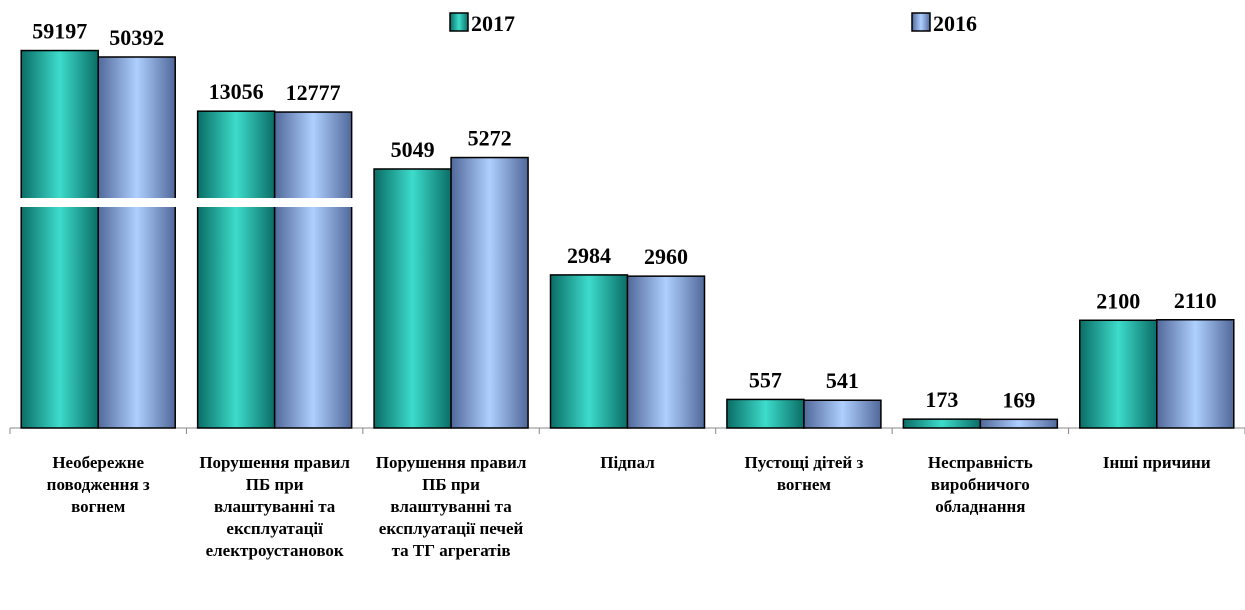  What do you see at coordinates (589, 255) in the screenshot?
I see `data-label: 2984` at bounding box center [589, 255].